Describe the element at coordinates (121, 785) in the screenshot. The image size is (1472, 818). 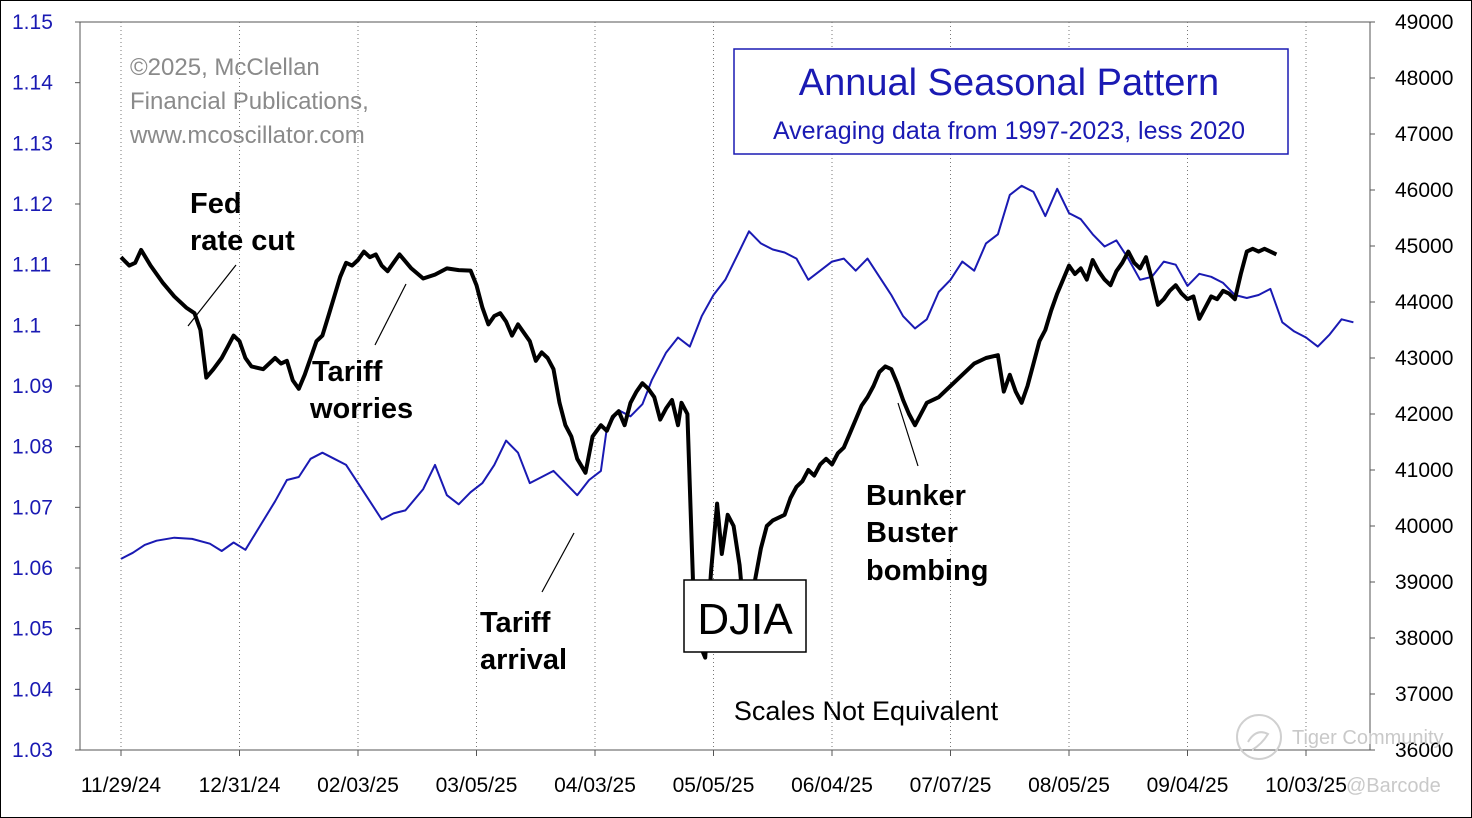
I see `x-tick-label: 11/29/24` at that location.